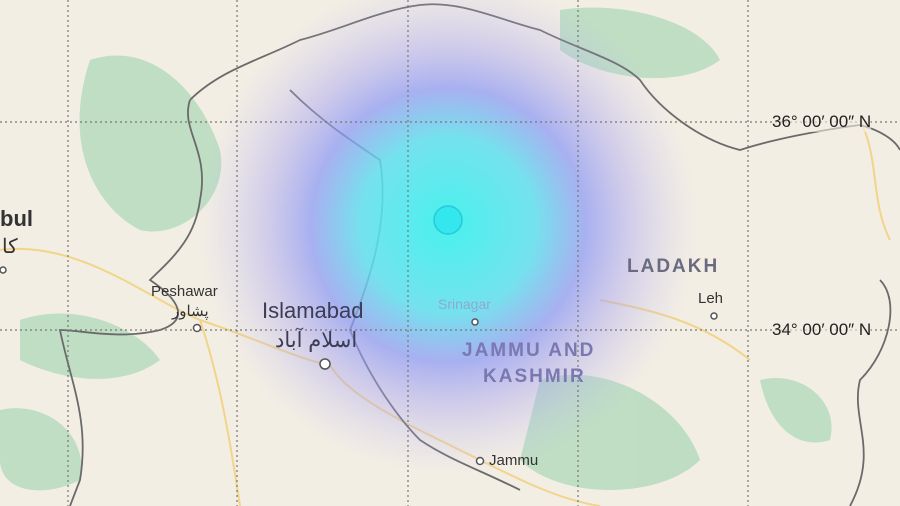 The image size is (900, 506). Describe the element at coordinates (822, 122) in the screenshot. I see `latitude-label-36n: 36° 00′ 00″ N` at that location.